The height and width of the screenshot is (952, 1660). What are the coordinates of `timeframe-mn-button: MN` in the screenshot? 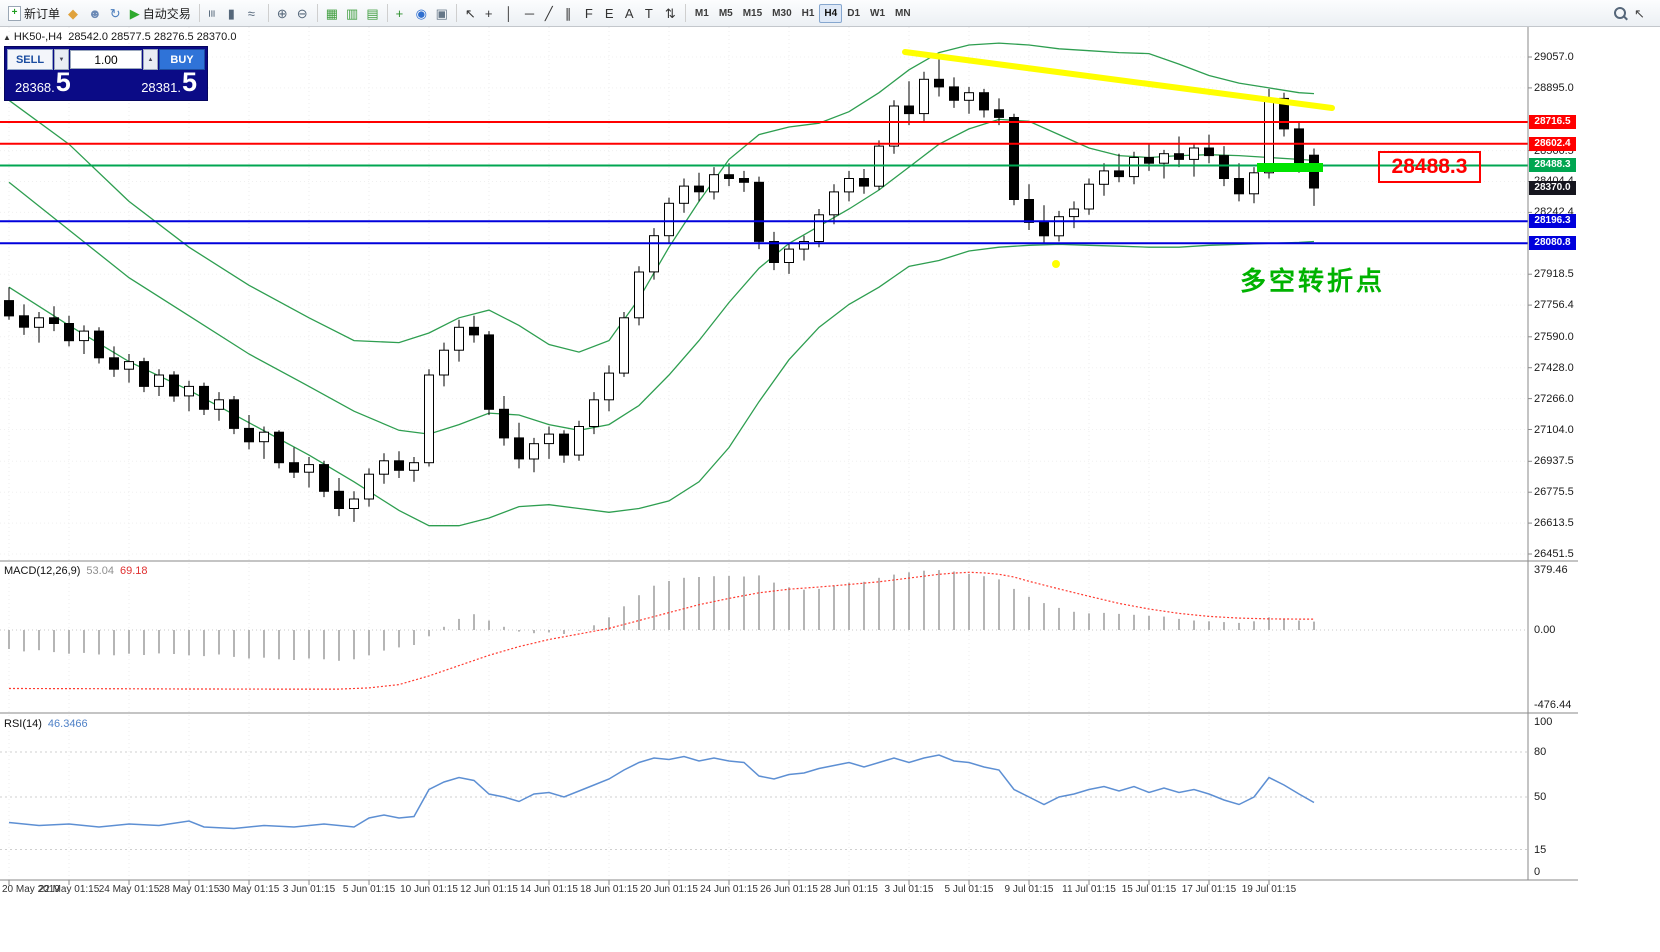 It's located at (903, 13).